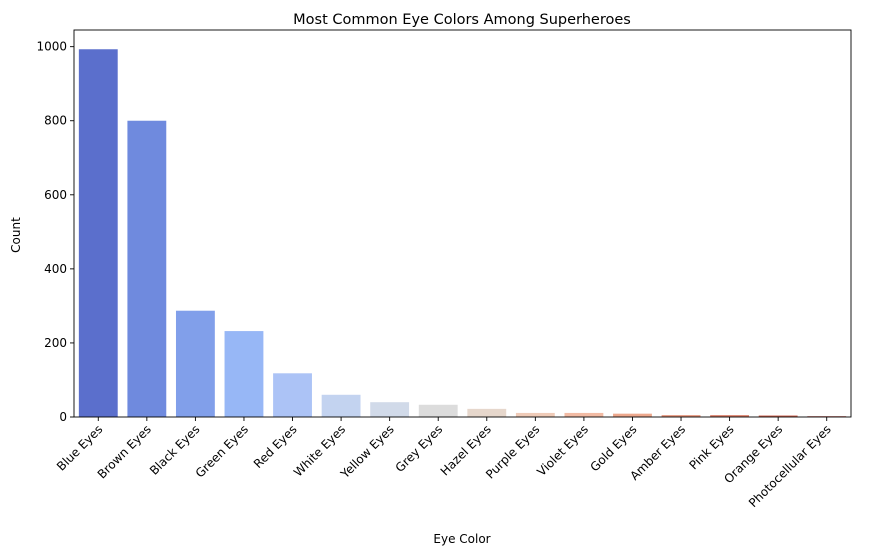 This screenshot has width=885, height=556. I want to click on x-tick-label: Gold Eyes, so click(613, 448).